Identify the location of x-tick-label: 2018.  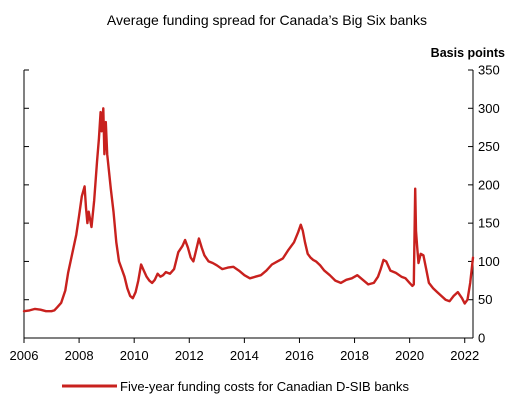
(354, 355).